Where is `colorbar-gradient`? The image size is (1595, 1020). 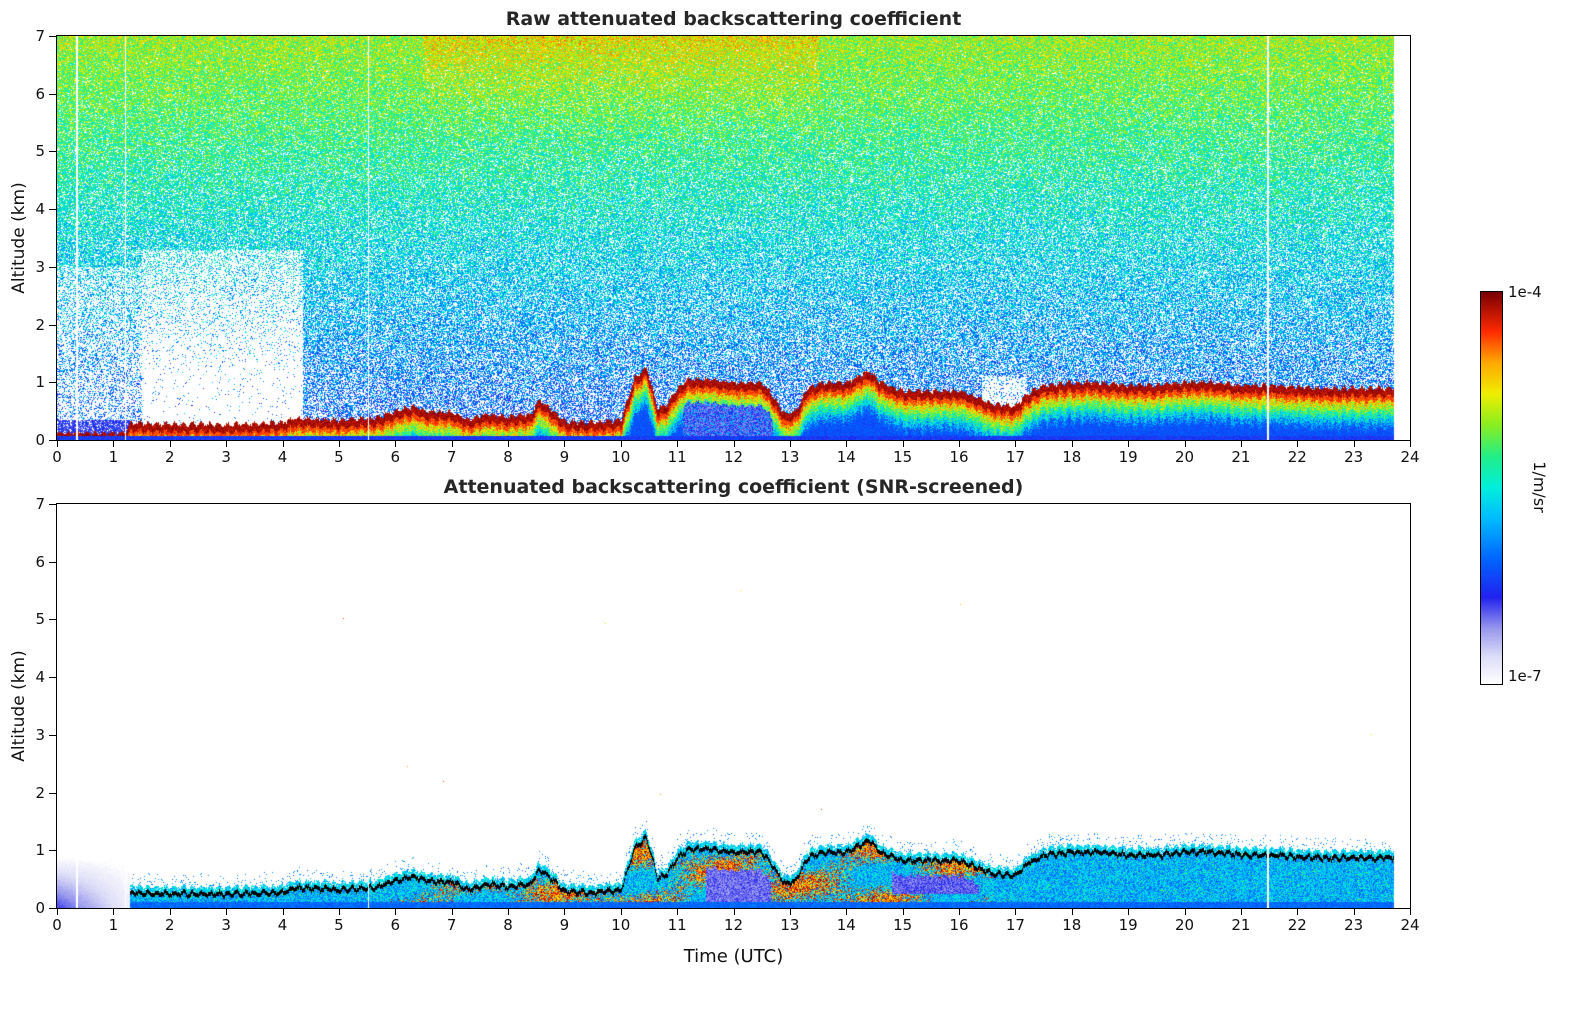
colorbar-gradient is located at coordinates (1491, 488).